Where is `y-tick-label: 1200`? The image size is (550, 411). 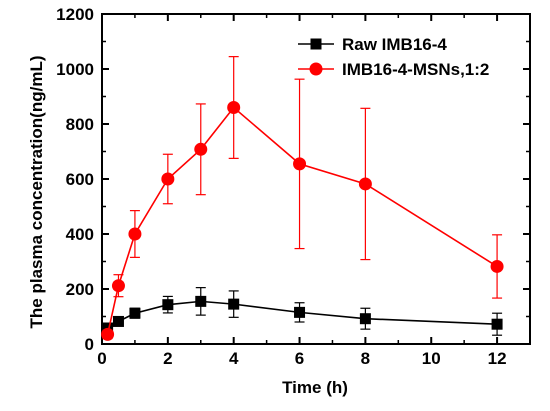
y-tick-label: 1200 is located at coordinates (75, 14).